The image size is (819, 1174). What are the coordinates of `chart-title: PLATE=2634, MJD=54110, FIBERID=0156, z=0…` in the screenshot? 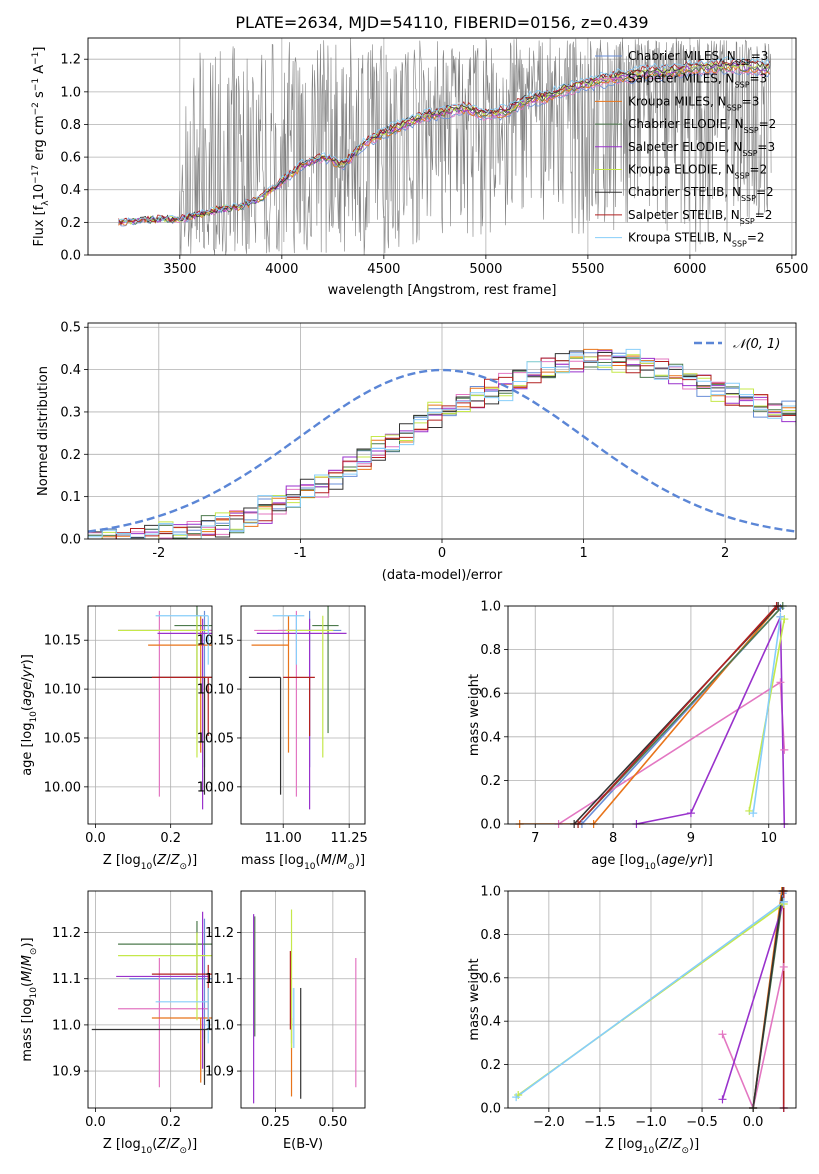 It's located at (441, 22).